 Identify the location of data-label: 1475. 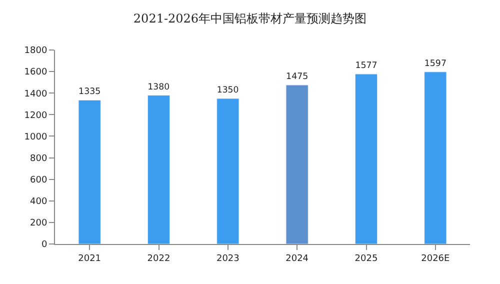
(297, 77).